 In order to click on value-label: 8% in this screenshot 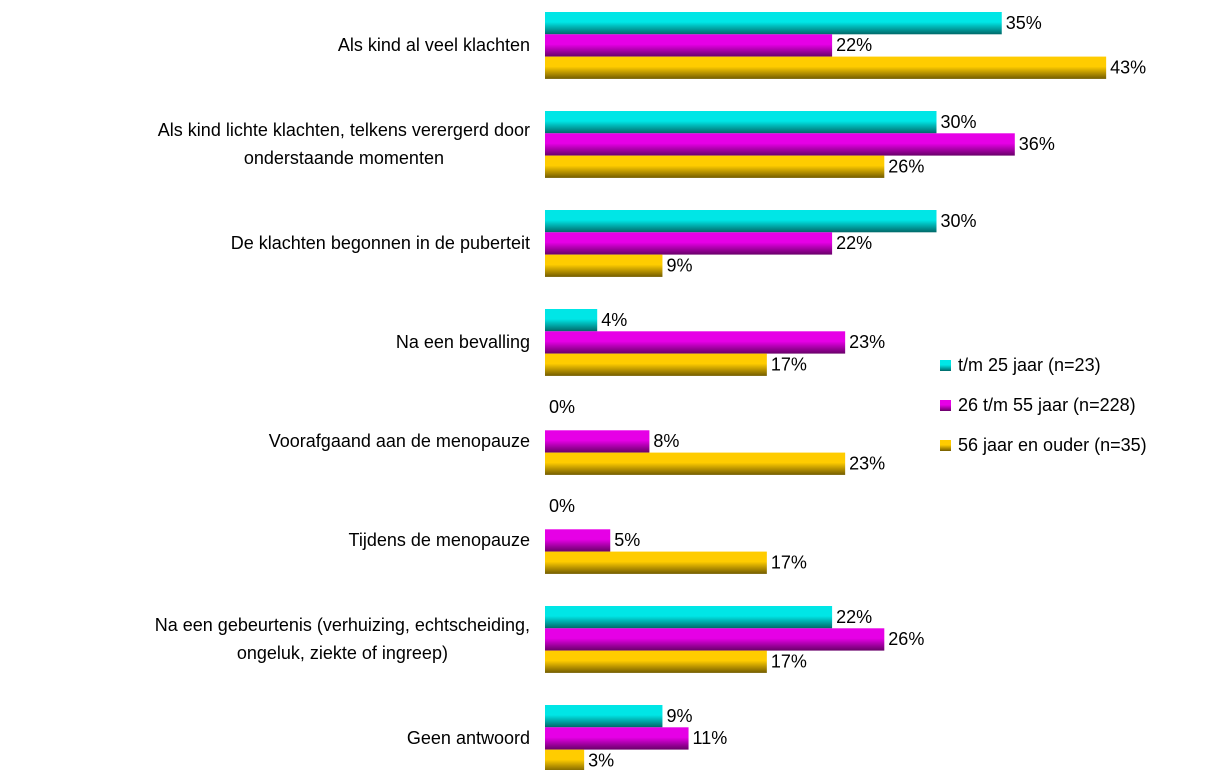, I will do `click(666, 441)`.